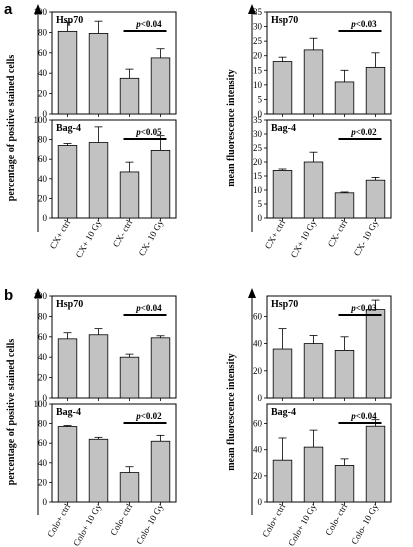 The width and height of the screenshot is (413, 547). I want to click on p-threshold: <0.03, so click(366, 308).